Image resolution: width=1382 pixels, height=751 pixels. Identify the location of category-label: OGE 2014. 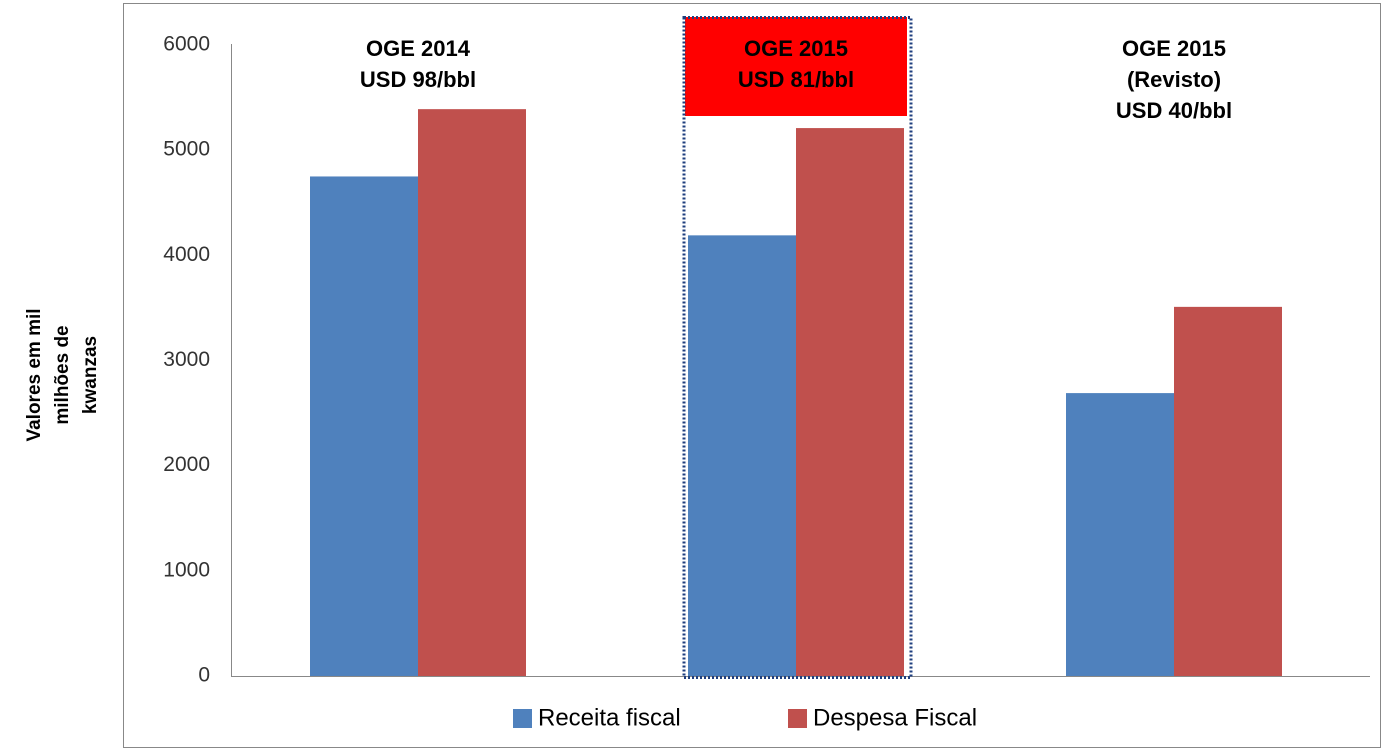
(418, 48).